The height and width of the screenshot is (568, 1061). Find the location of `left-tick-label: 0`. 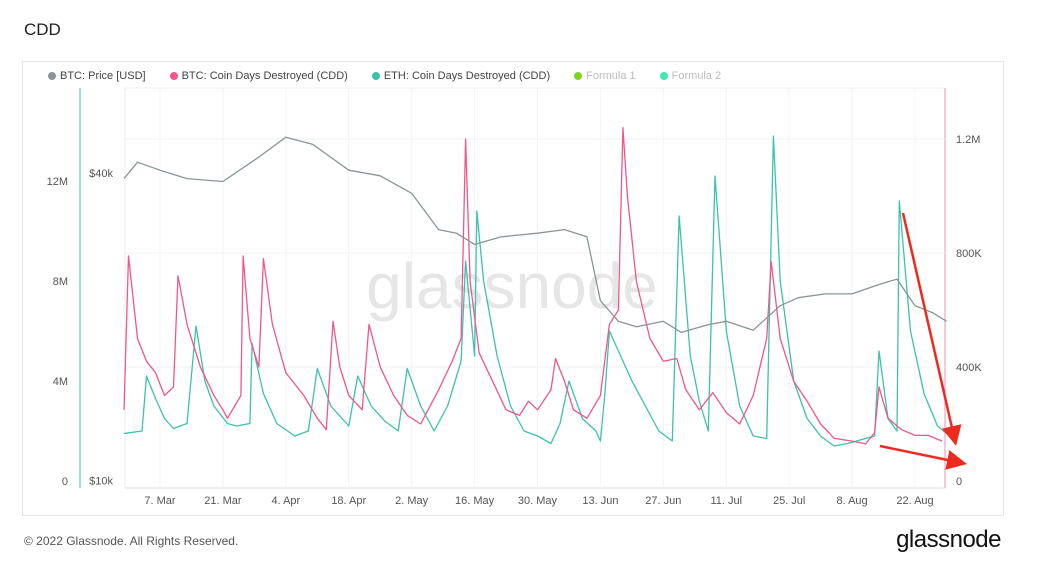

left-tick-label: 0 is located at coordinates (65, 482).